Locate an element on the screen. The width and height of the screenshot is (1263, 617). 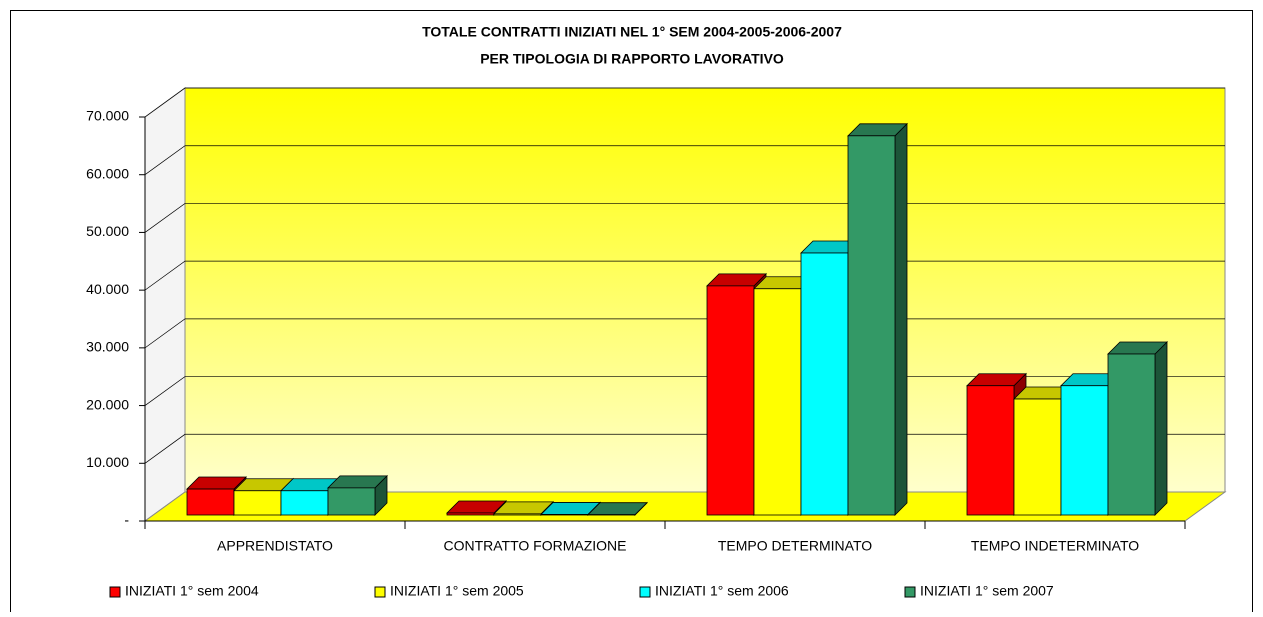
legend-label: INIZIATI 1° sem 2004 is located at coordinates (192, 591).